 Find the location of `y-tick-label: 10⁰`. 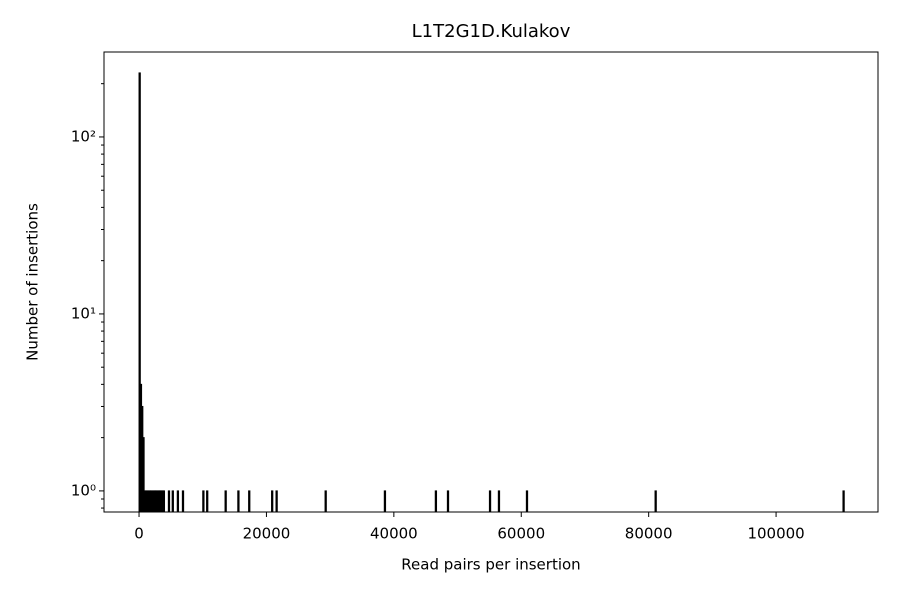

y-tick-label: 10⁰ is located at coordinates (83, 490).